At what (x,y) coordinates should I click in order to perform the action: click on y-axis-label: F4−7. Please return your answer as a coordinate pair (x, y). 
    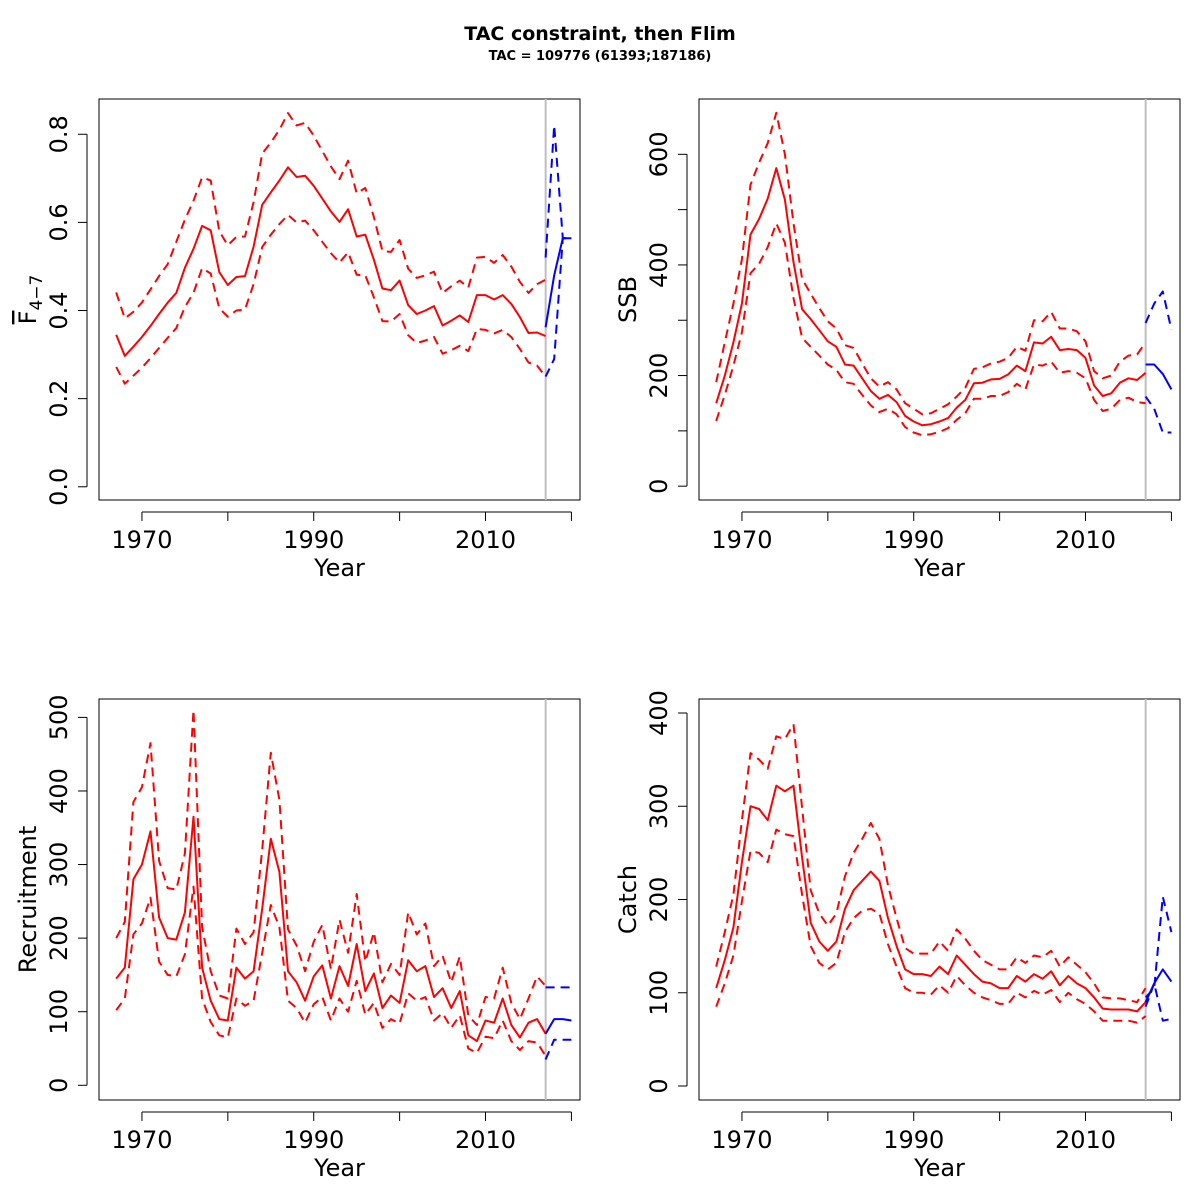
    Looking at the image, I should click on (30, 300).